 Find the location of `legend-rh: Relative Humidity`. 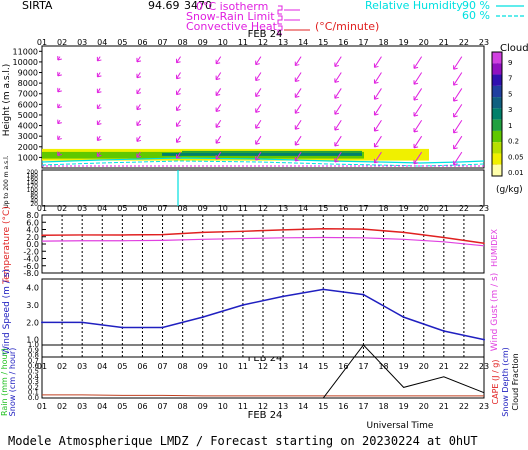

legend-rh: Relative Humidity is located at coordinates (414, 6).